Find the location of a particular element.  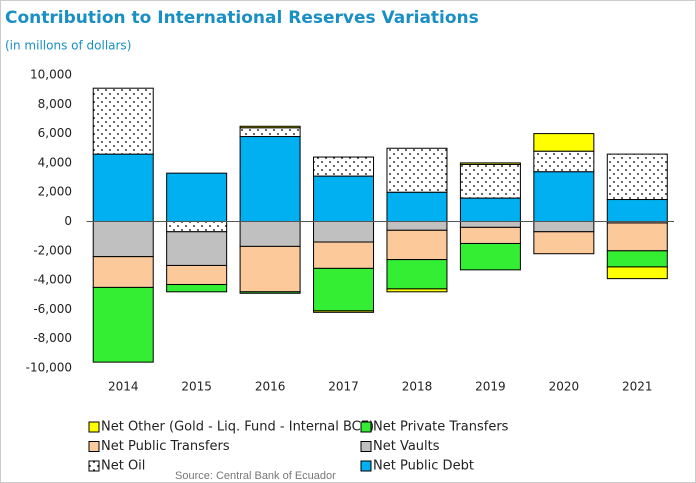

source: Source: Central Bank of Ecuador is located at coordinates (255, 476).